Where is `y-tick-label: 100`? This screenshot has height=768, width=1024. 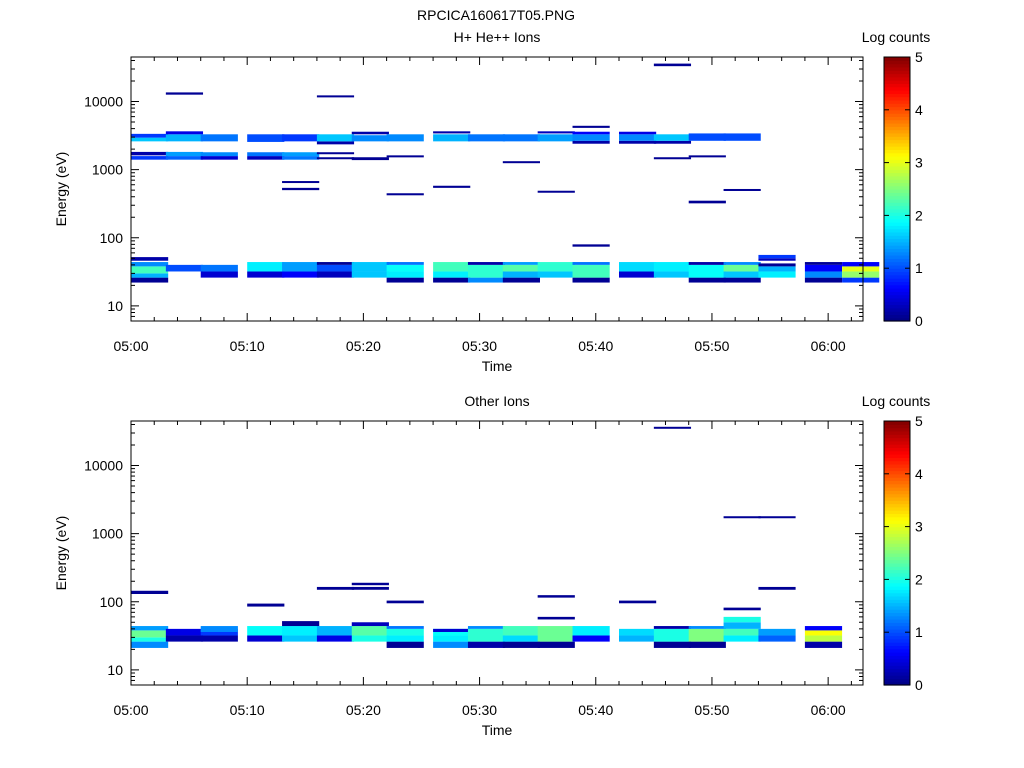
y-tick-label: 100 is located at coordinates (112, 602).